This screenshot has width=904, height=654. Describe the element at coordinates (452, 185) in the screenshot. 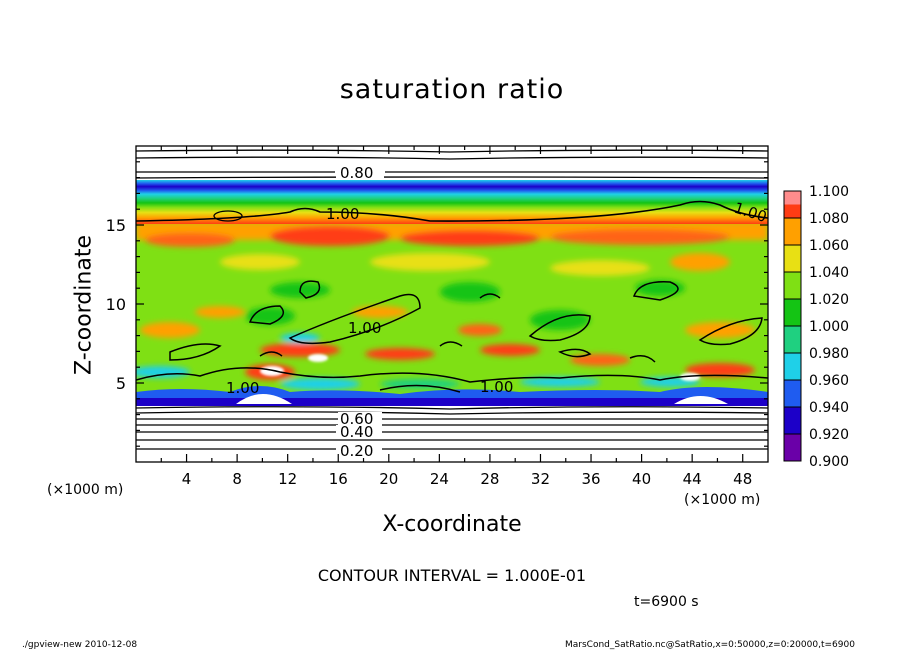

I see `upper-contours` at that location.